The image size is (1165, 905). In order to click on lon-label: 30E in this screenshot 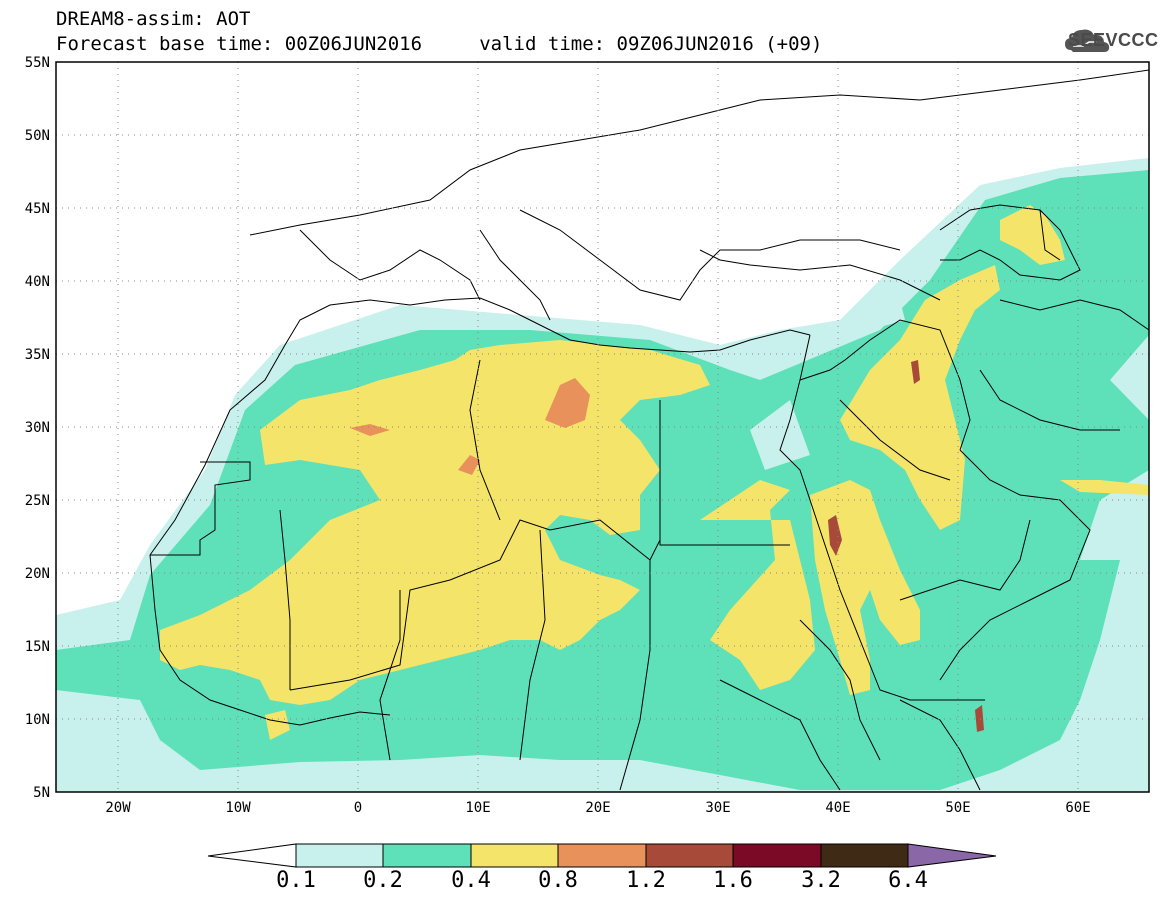, I will do `click(717, 808)`.